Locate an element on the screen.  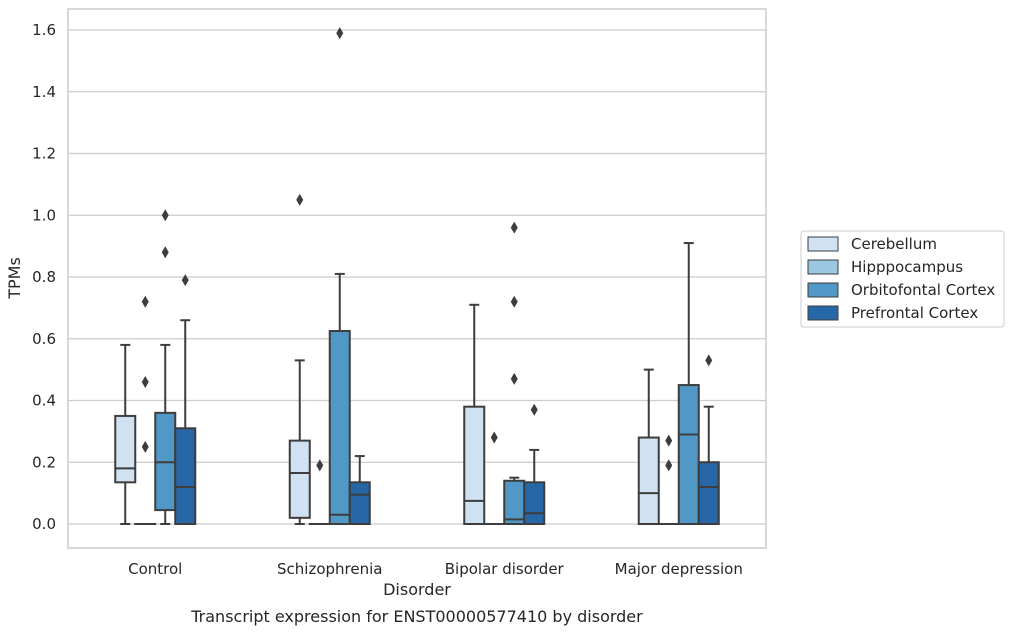
y-tick-label: 0.4 is located at coordinates (44, 401).